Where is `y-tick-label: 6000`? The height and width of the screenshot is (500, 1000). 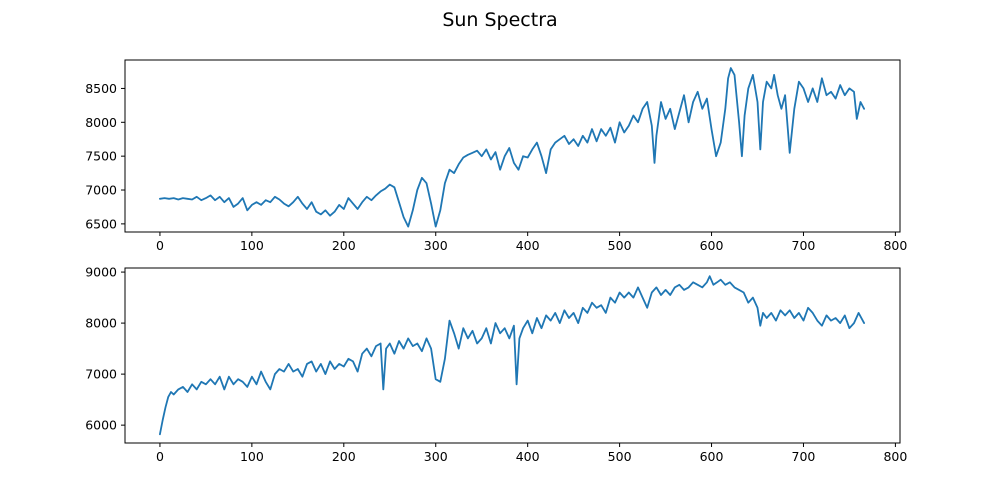
y-tick-label: 6000 is located at coordinates (101, 425).